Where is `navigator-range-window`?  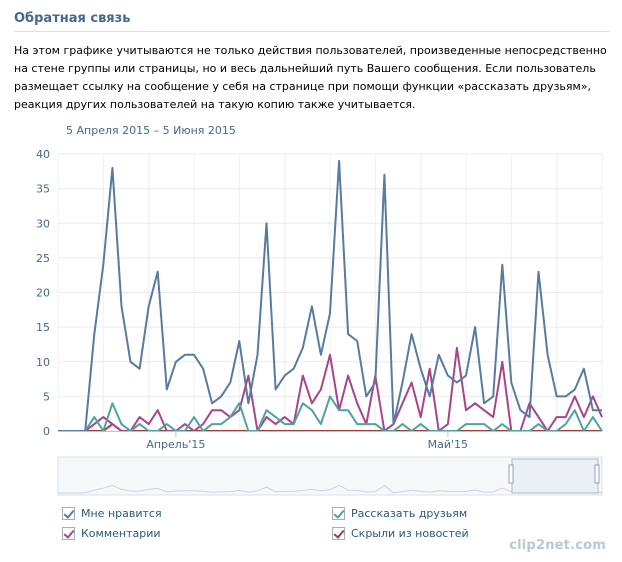 navigator-range-window is located at coordinates (555, 476).